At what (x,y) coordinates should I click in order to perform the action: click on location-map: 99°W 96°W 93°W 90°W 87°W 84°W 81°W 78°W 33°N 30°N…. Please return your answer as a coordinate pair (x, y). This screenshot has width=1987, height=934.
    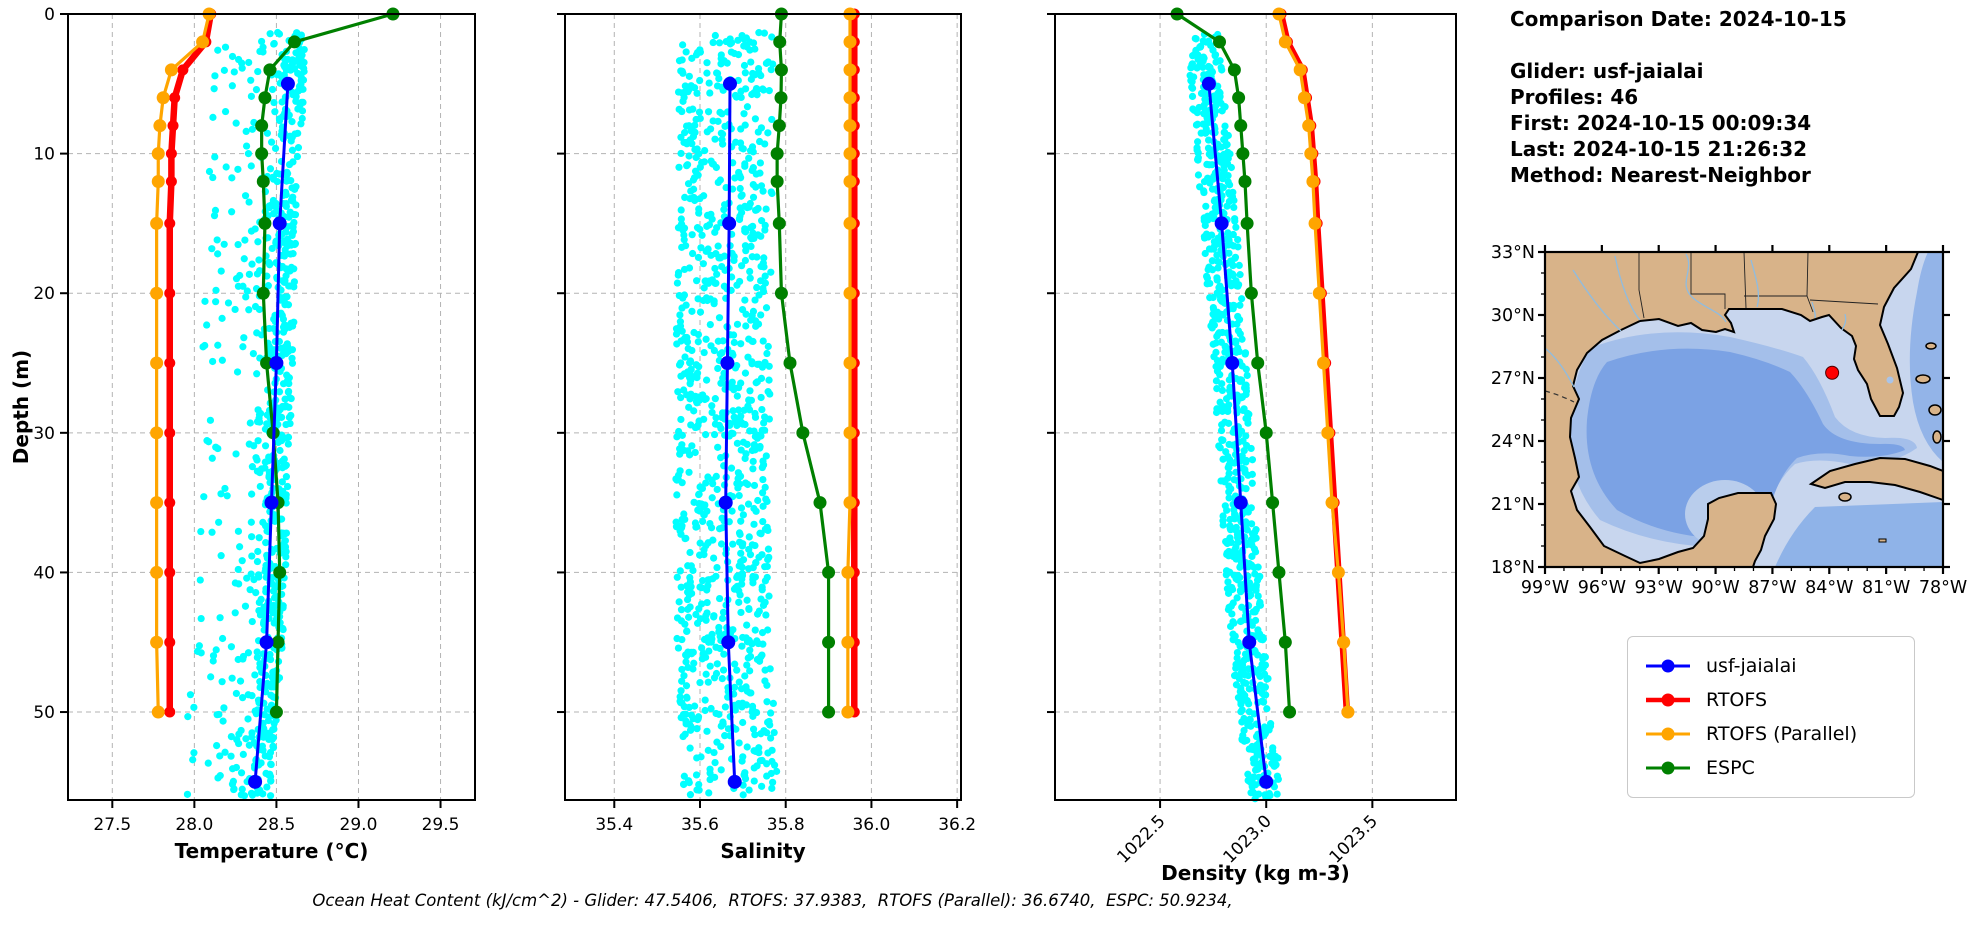
    Looking at the image, I should click on (1729, 420).